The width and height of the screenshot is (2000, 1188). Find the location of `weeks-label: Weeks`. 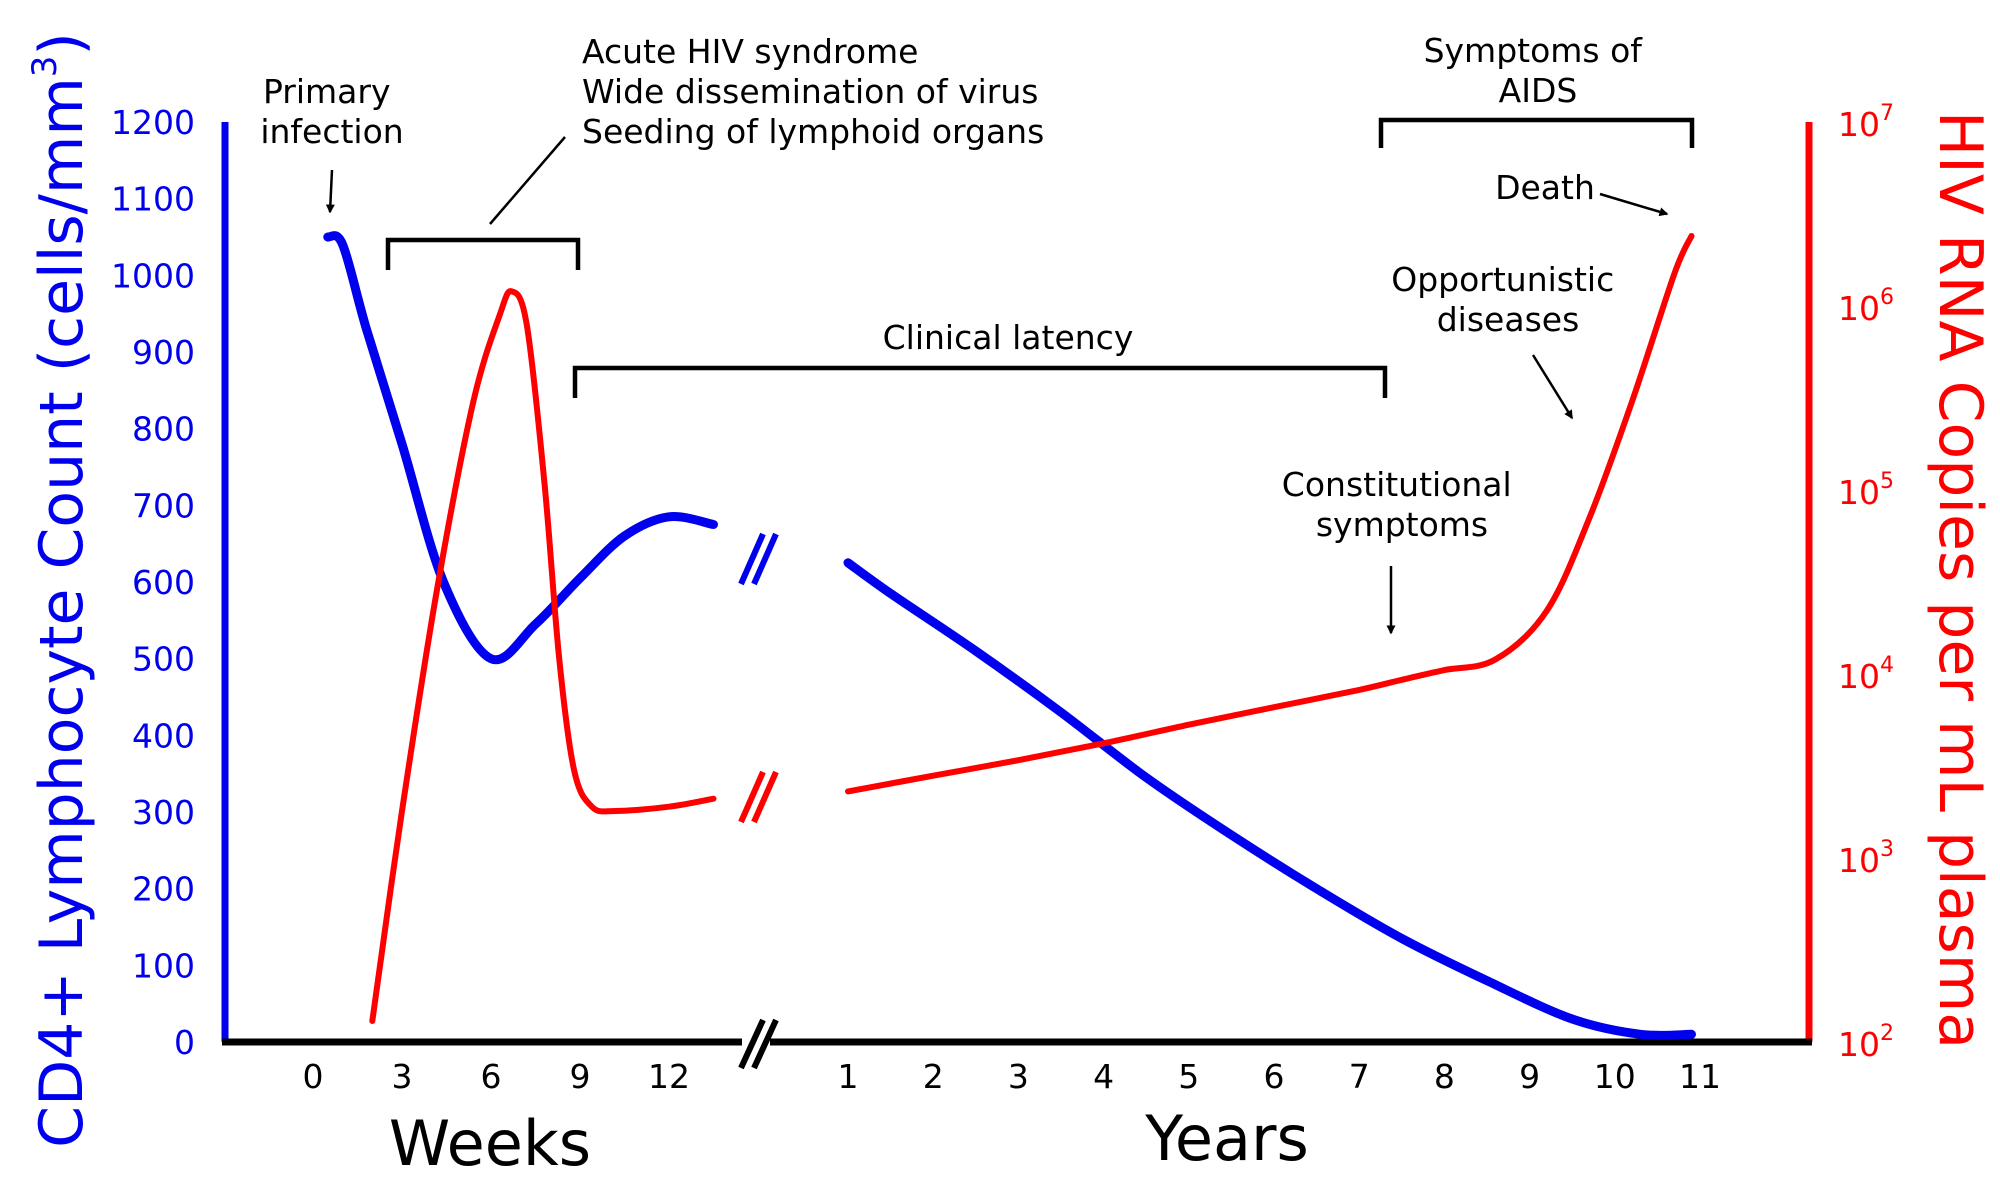

weeks-label: Weeks is located at coordinates (490, 1143).